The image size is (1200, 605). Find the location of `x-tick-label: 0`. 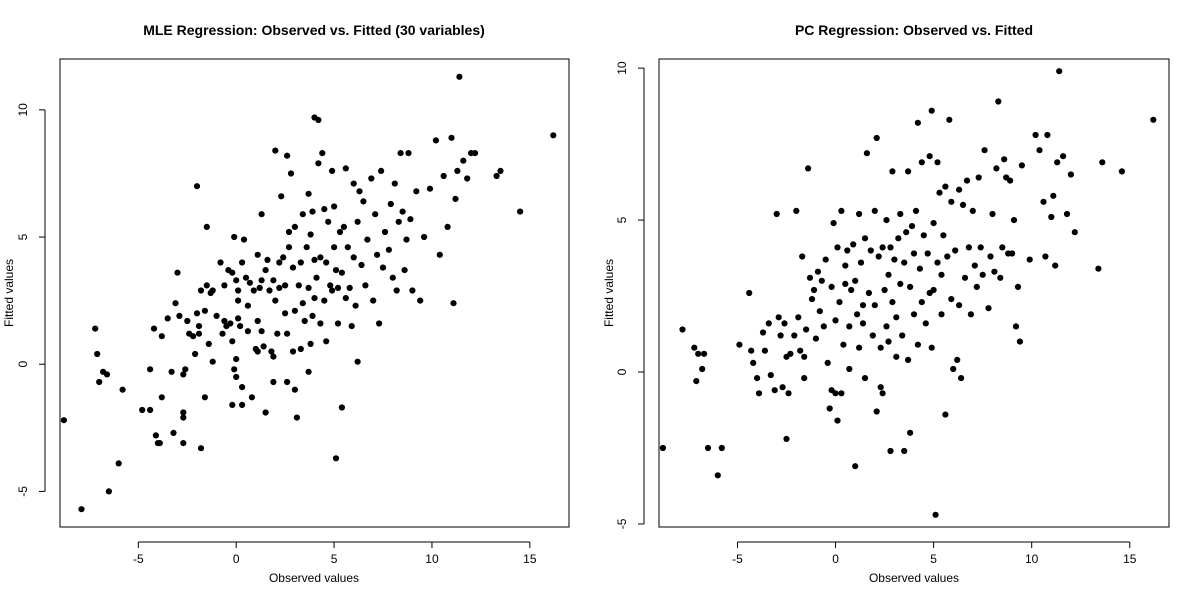

x-tick-label: 0 is located at coordinates (236, 559).